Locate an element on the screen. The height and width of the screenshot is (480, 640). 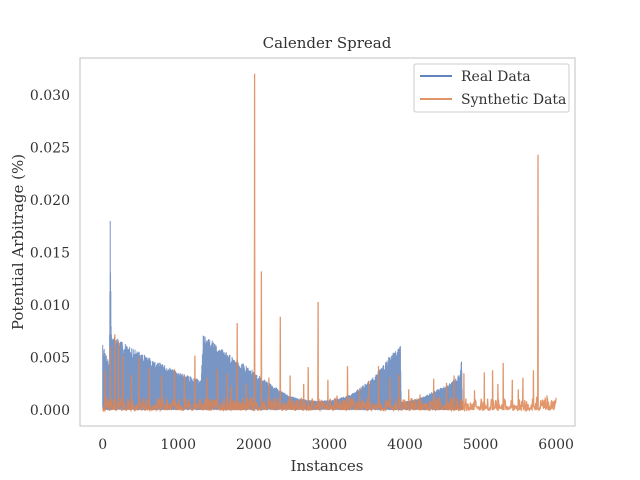
y-tick-label: 0.025 is located at coordinates (50, 148).